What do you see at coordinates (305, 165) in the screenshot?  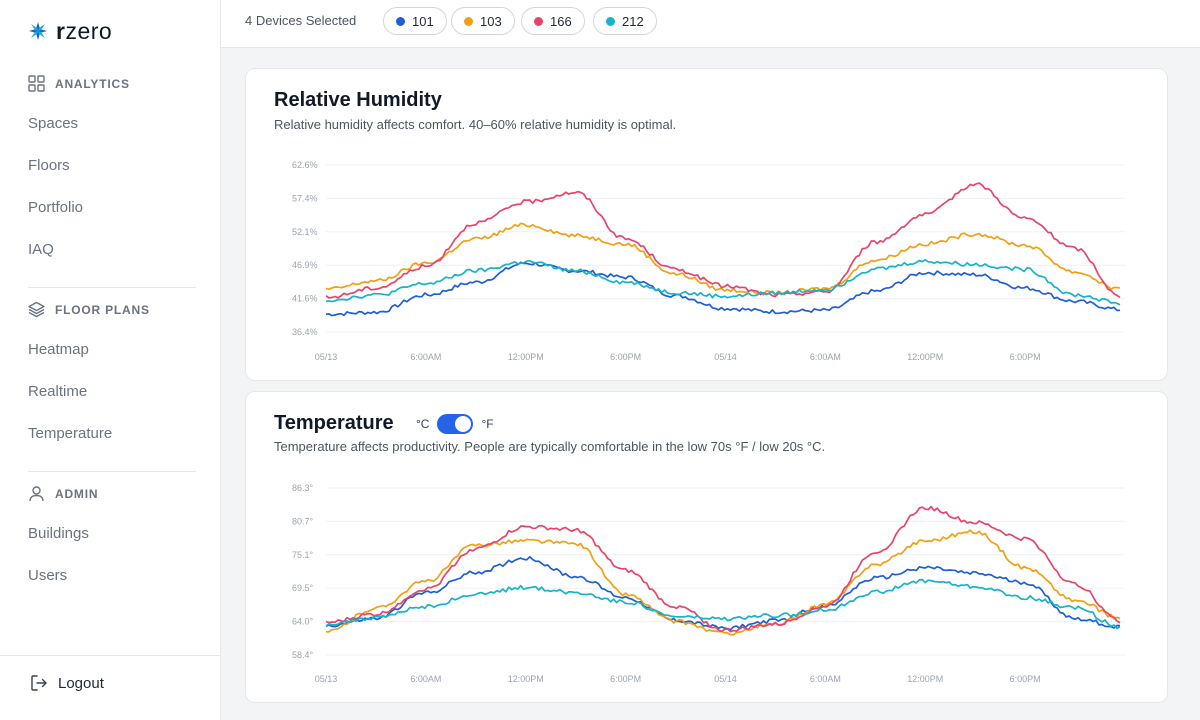 I see `y-tick-label: 62.6%` at bounding box center [305, 165].